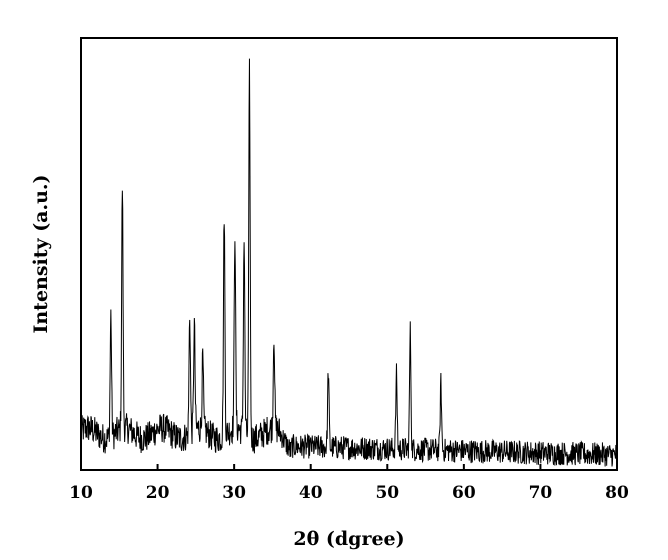  I want to click on x-tick-label: 80, so click(617, 493).